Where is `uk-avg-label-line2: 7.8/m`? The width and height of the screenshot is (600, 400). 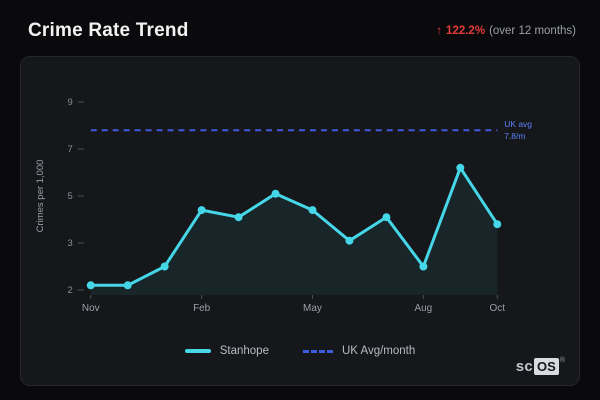
uk-avg-label-line2: 7.8/m is located at coordinates (514, 136).